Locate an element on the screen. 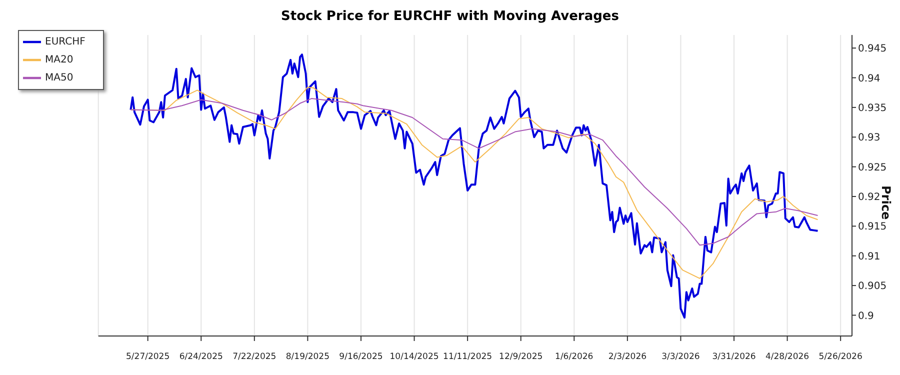  y-tick-label: 0.905 is located at coordinates (872, 286).